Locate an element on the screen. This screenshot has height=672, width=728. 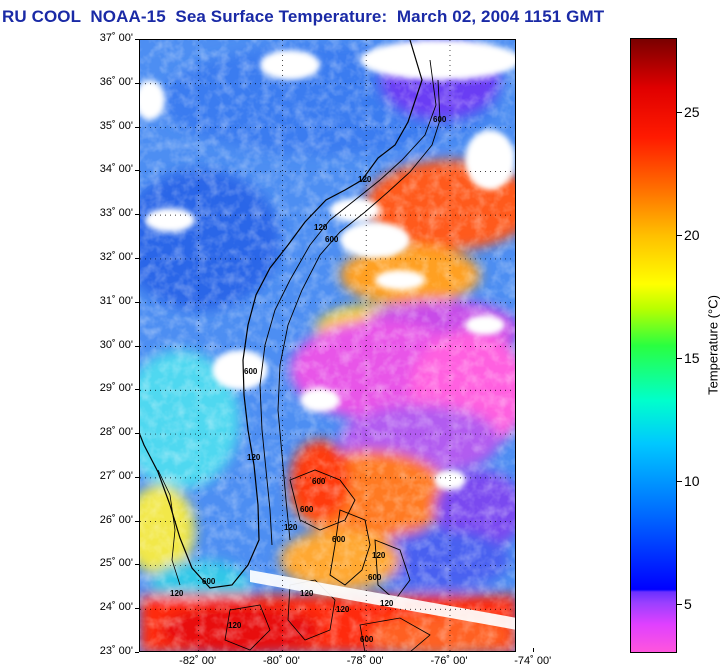
latitude-label: 31˚ 00' is located at coordinates (116, 300).